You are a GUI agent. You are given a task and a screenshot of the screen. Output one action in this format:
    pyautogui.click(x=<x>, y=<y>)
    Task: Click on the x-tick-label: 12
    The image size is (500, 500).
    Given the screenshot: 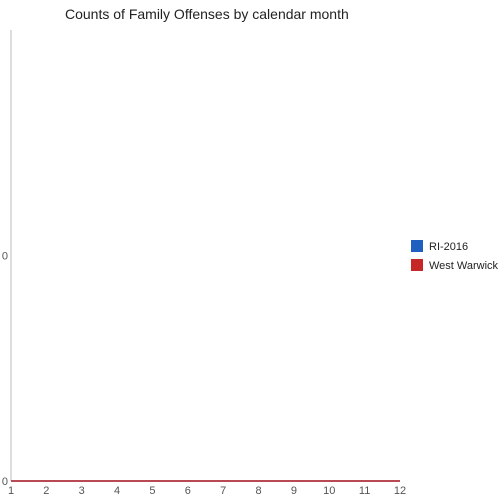 What is the action you would take?
    pyautogui.click(x=400, y=491)
    